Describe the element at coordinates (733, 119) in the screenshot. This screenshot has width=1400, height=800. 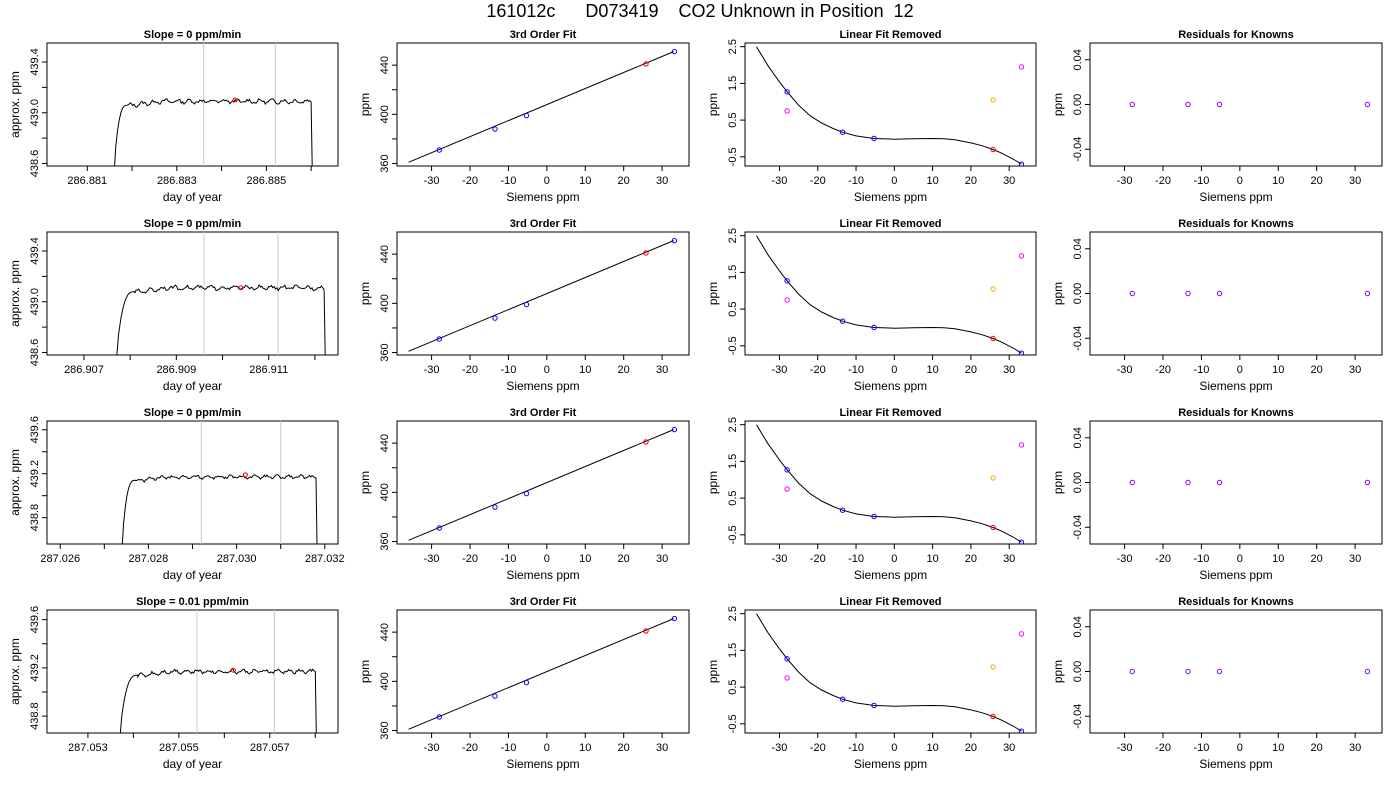
I see `y-tick-label: 0.5` at that location.